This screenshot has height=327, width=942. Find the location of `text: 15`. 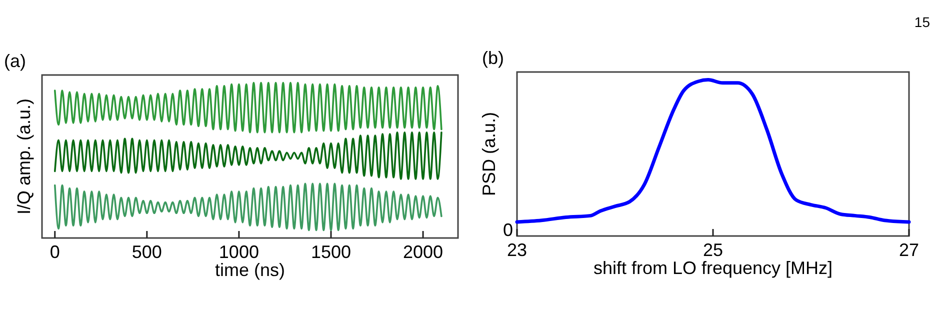

text: 15 is located at coordinates (922, 22).